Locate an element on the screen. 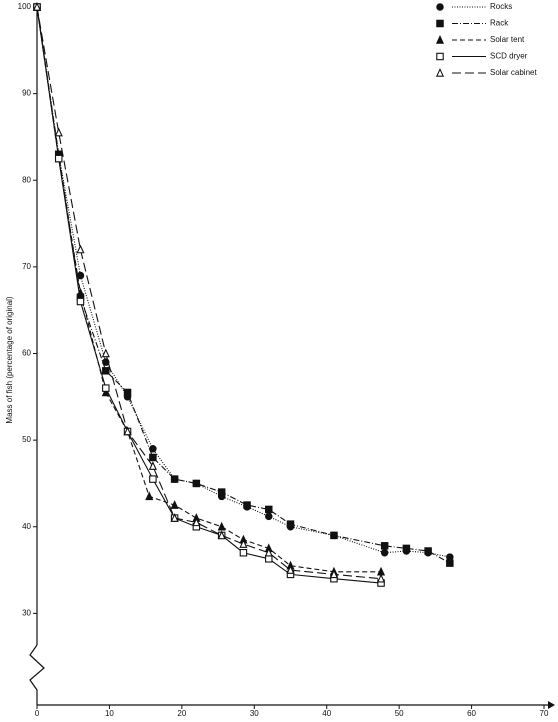  legend-label: SCD dryer is located at coordinates (509, 56).